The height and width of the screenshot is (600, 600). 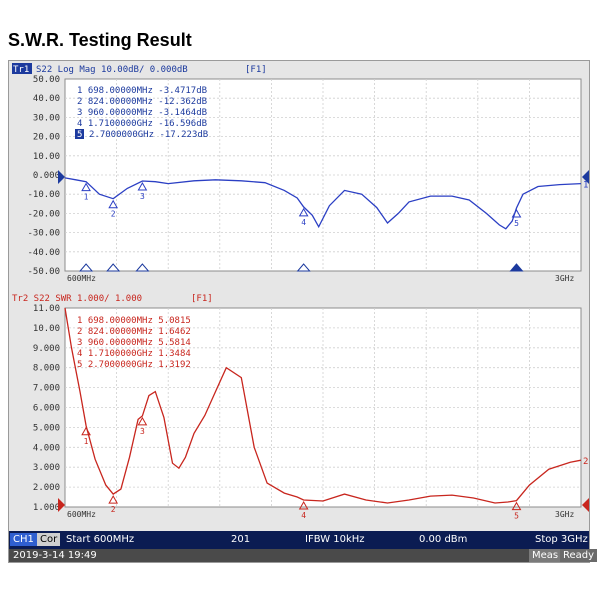 I want to click on marker-readout: 2 824.00000MHz 1.6462, so click(x=134, y=332).